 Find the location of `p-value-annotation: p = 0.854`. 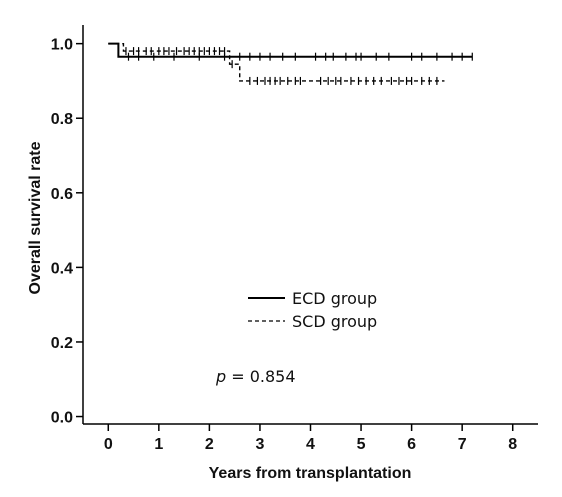

p-value-annotation: p = 0.854 is located at coordinates (255, 376).